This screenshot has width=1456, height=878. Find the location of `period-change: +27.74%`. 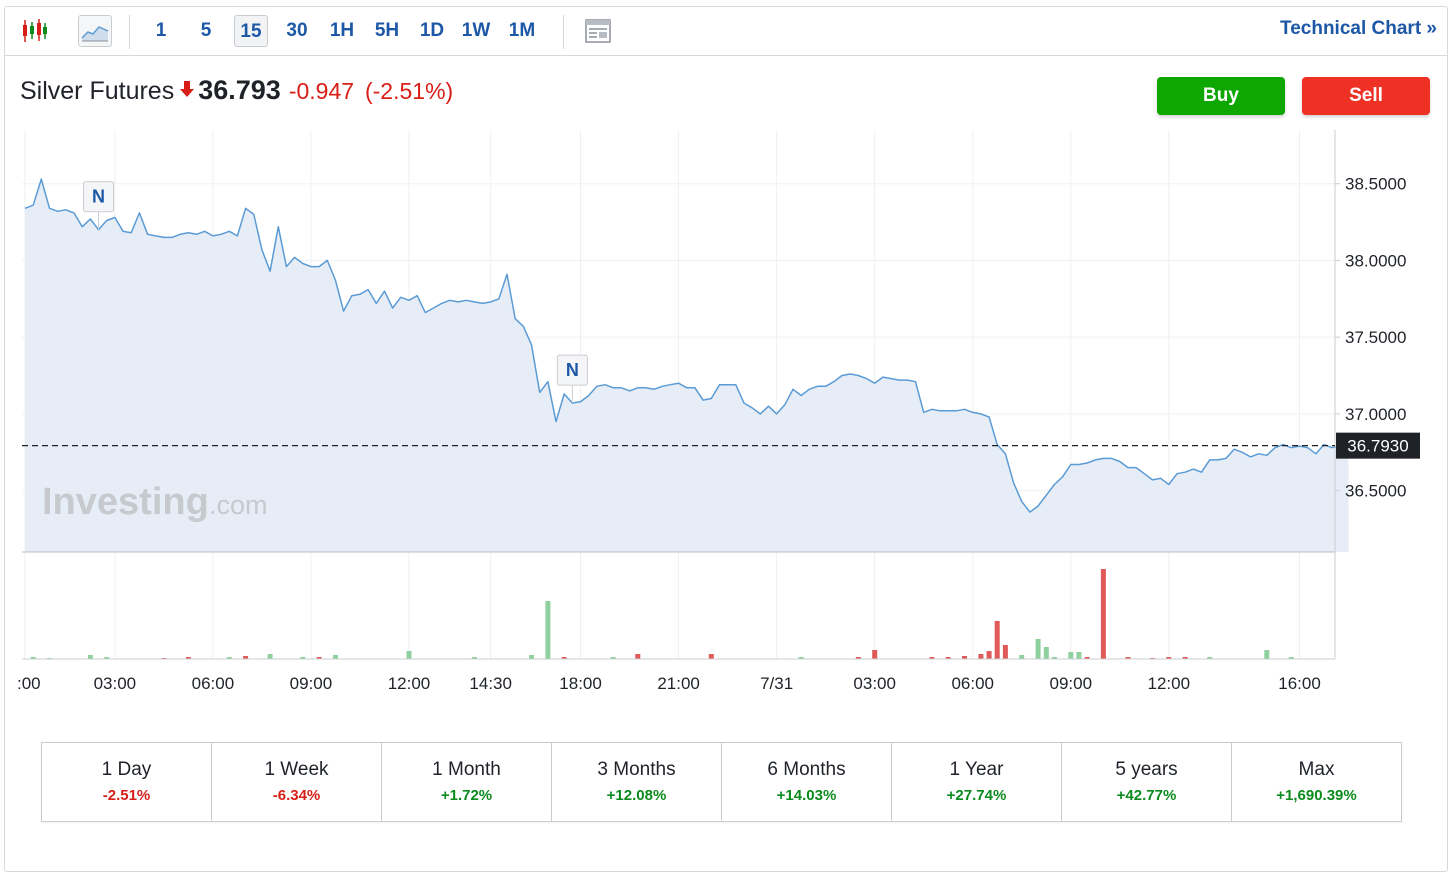

period-change: +27.74% is located at coordinates (976, 795).